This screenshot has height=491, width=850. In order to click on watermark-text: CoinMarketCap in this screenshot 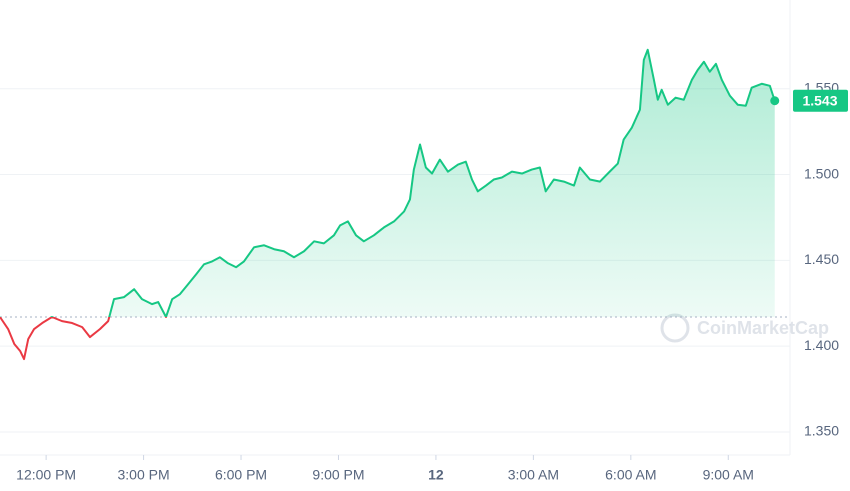, I will do `click(763, 328)`.